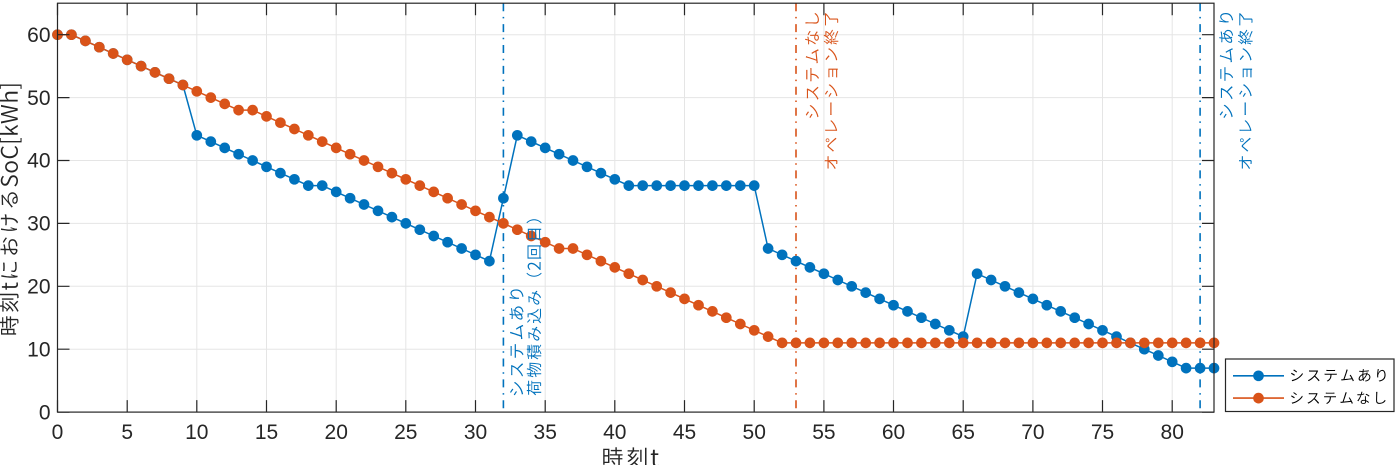 Image resolution: width=1398 pixels, height=470 pixels. Describe the element at coordinates (823, 432) in the screenshot. I see `svg-text: 55` at that location.